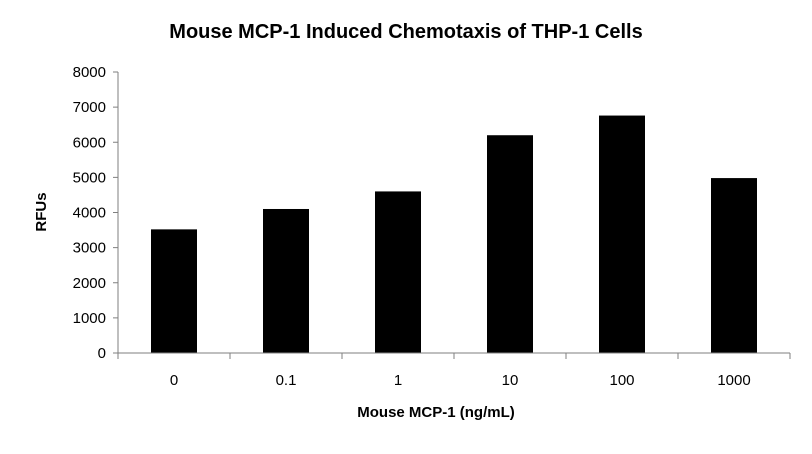 Image resolution: width=812 pixels, height=454 pixels. What do you see at coordinates (89, 318) in the screenshot?
I see `y-tick-label: 1000` at bounding box center [89, 318].